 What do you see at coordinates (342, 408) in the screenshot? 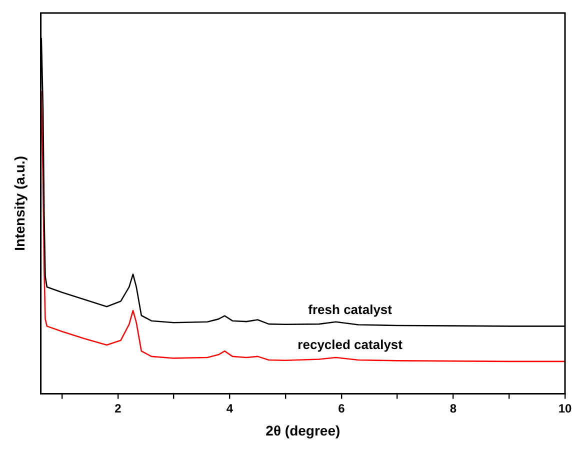
I see `x-tick-label: 6` at bounding box center [342, 408].